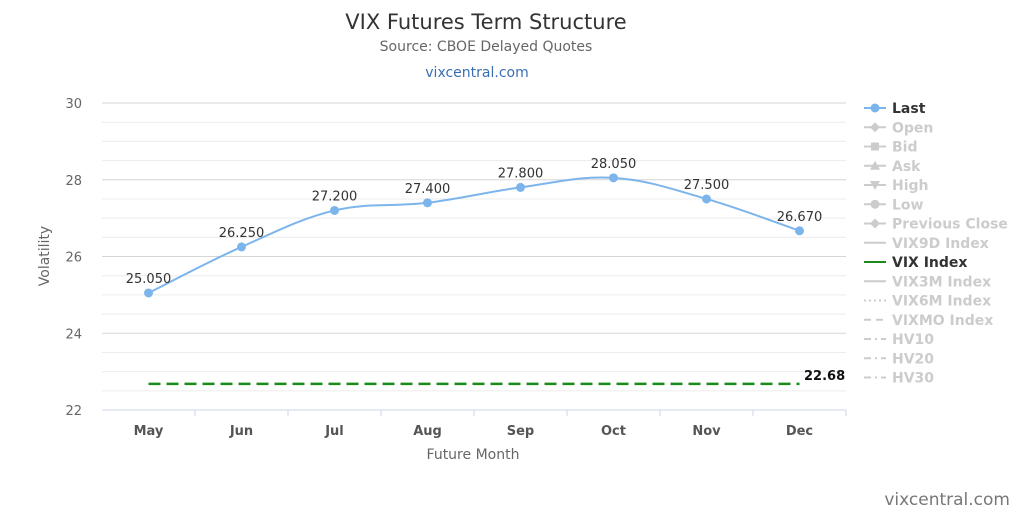 The image size is (1024, 512). I want to click on legend-item: Last, so click(895, 109).